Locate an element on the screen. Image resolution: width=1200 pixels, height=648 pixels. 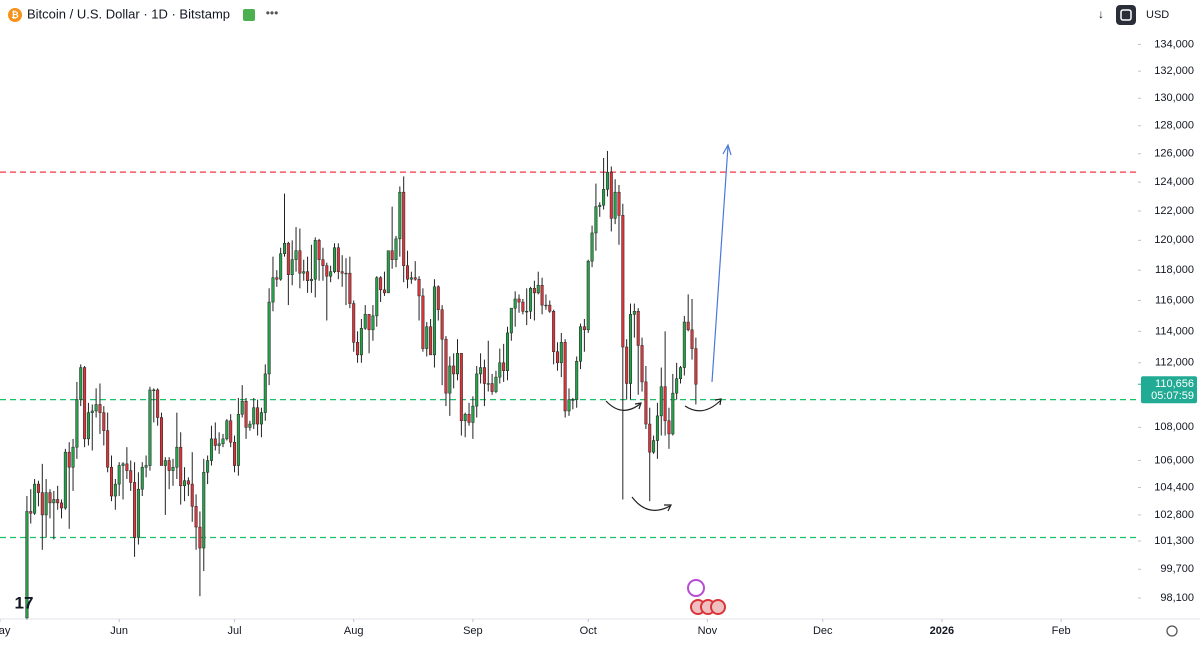
coin-icon-text: ₿ is located at coordinates (14, 15).